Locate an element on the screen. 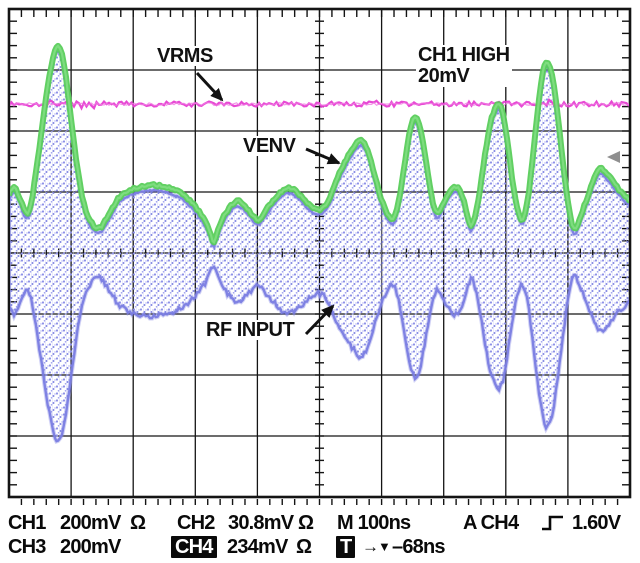  ch2-scale: 30.8mV is located at coordinates (261, 523).